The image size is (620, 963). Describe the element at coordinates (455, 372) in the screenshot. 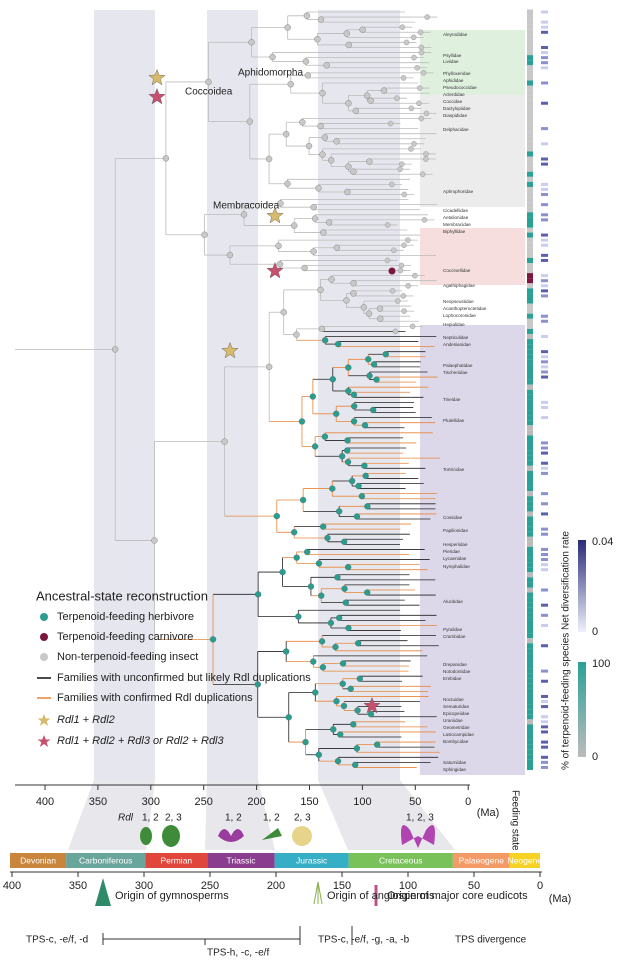

I see `family-label: Tischeriidae` at that location.